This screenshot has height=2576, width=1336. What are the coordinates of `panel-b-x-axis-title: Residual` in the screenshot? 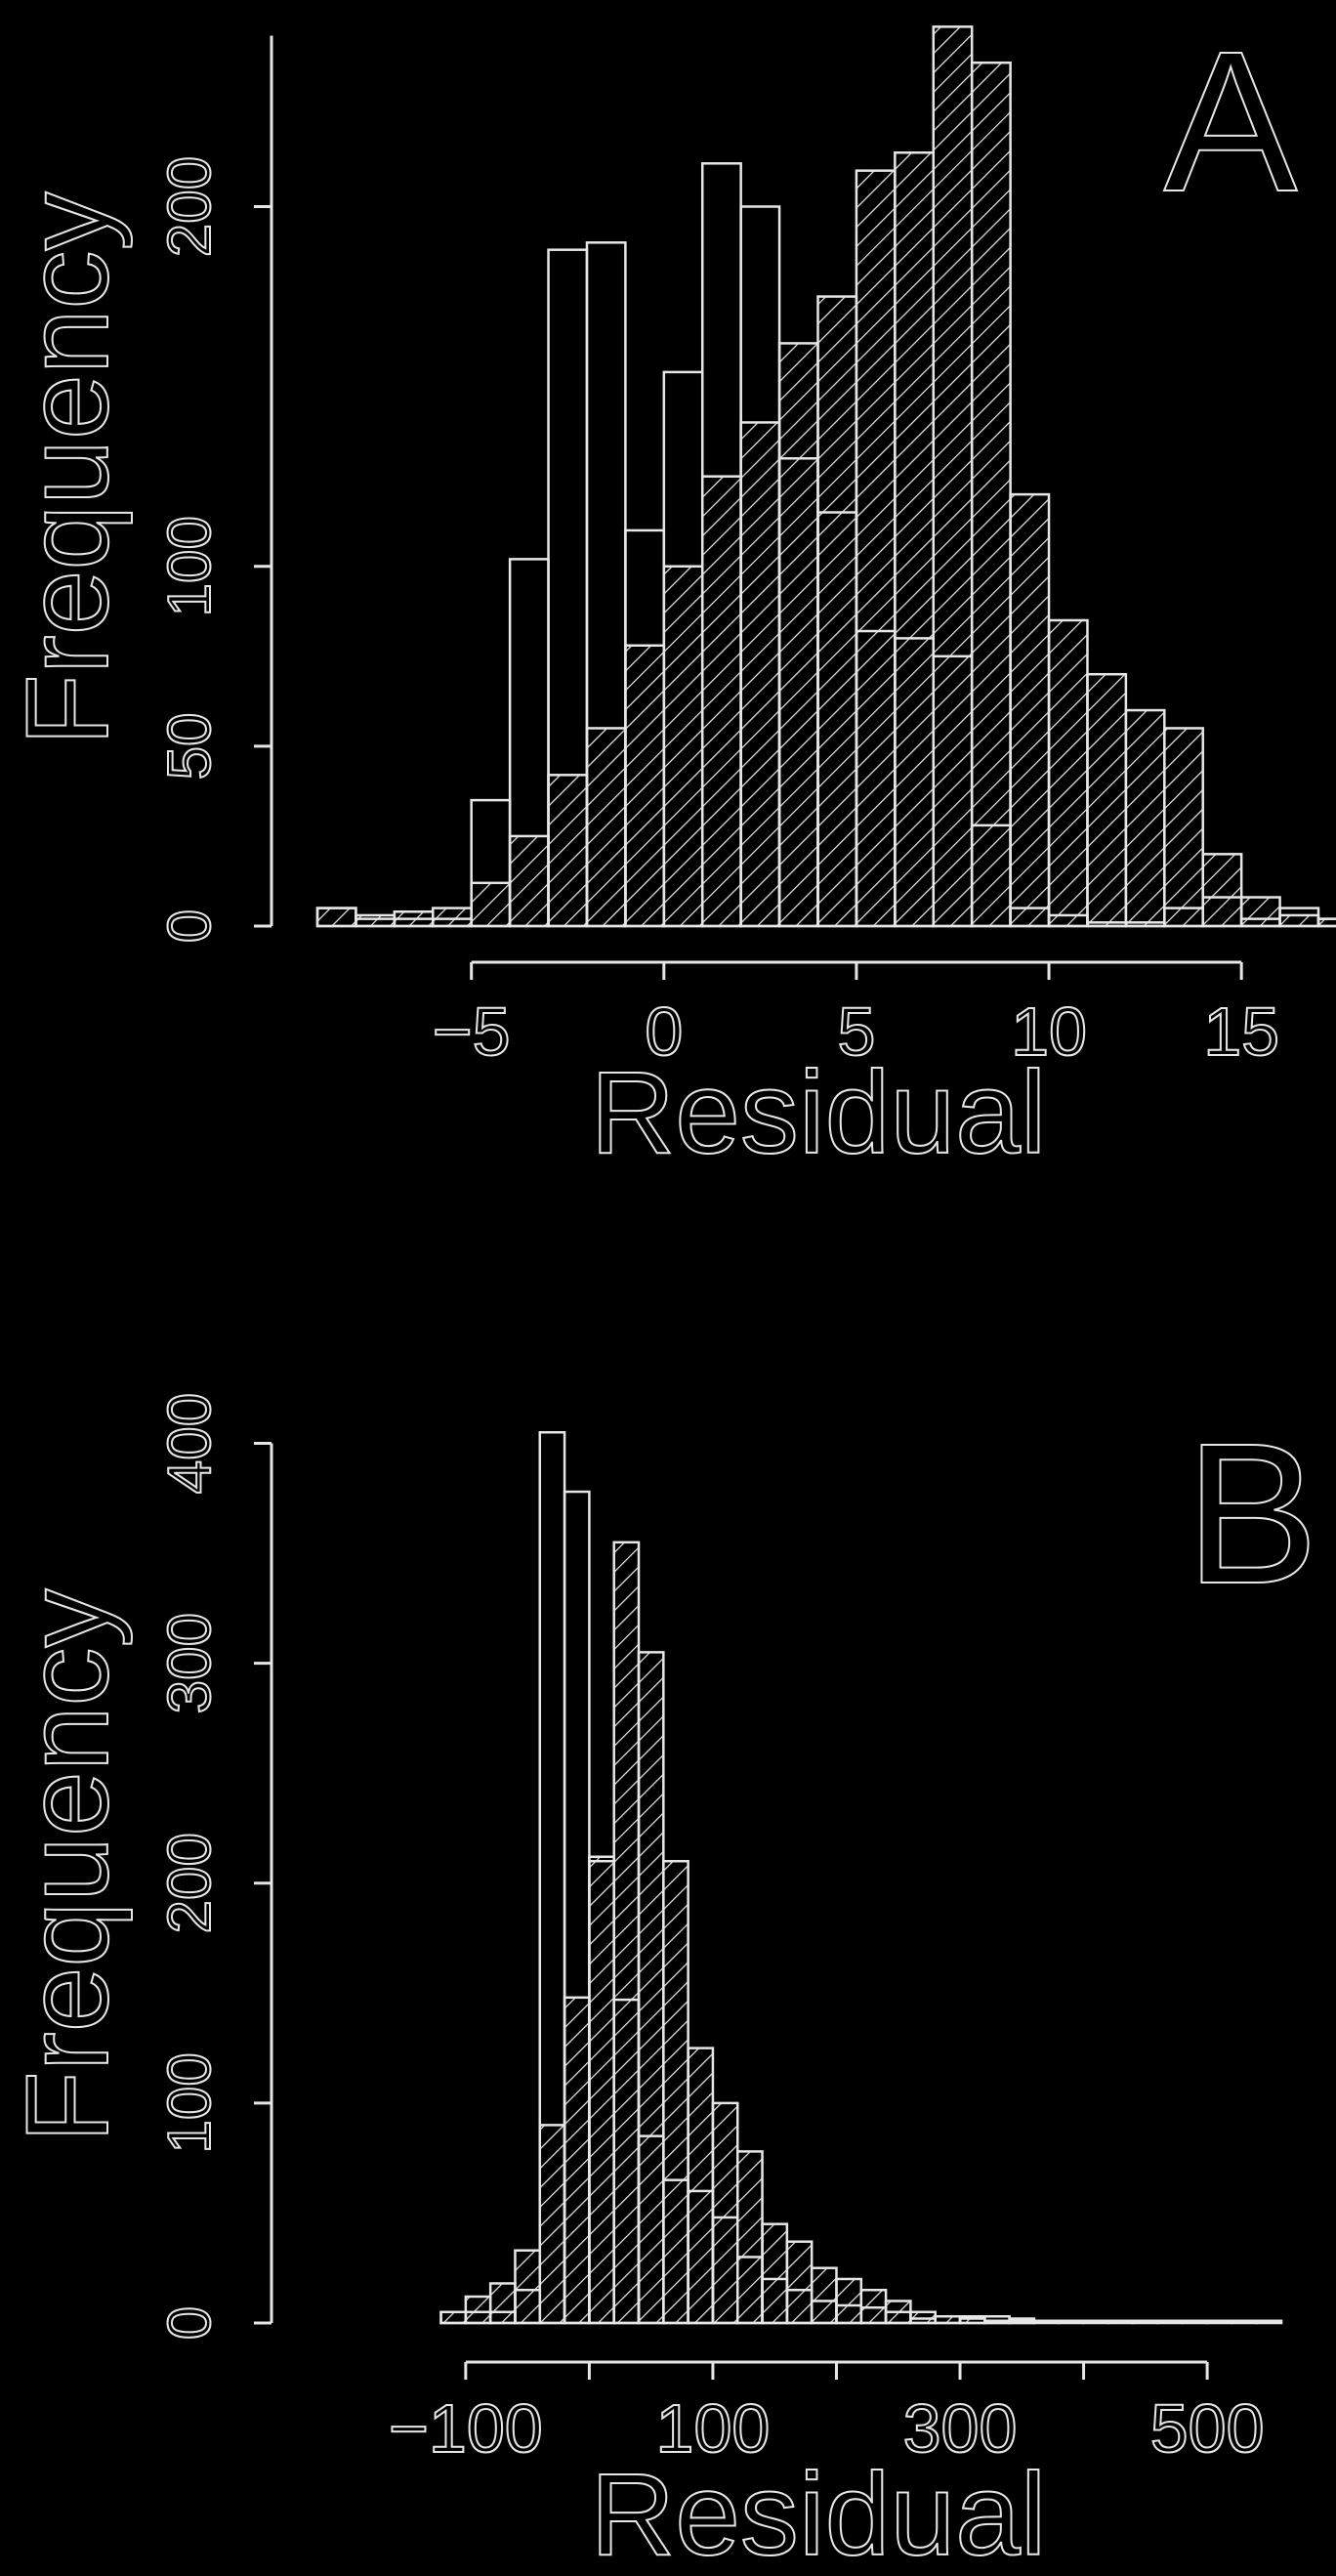 It's located at (819, 2512).